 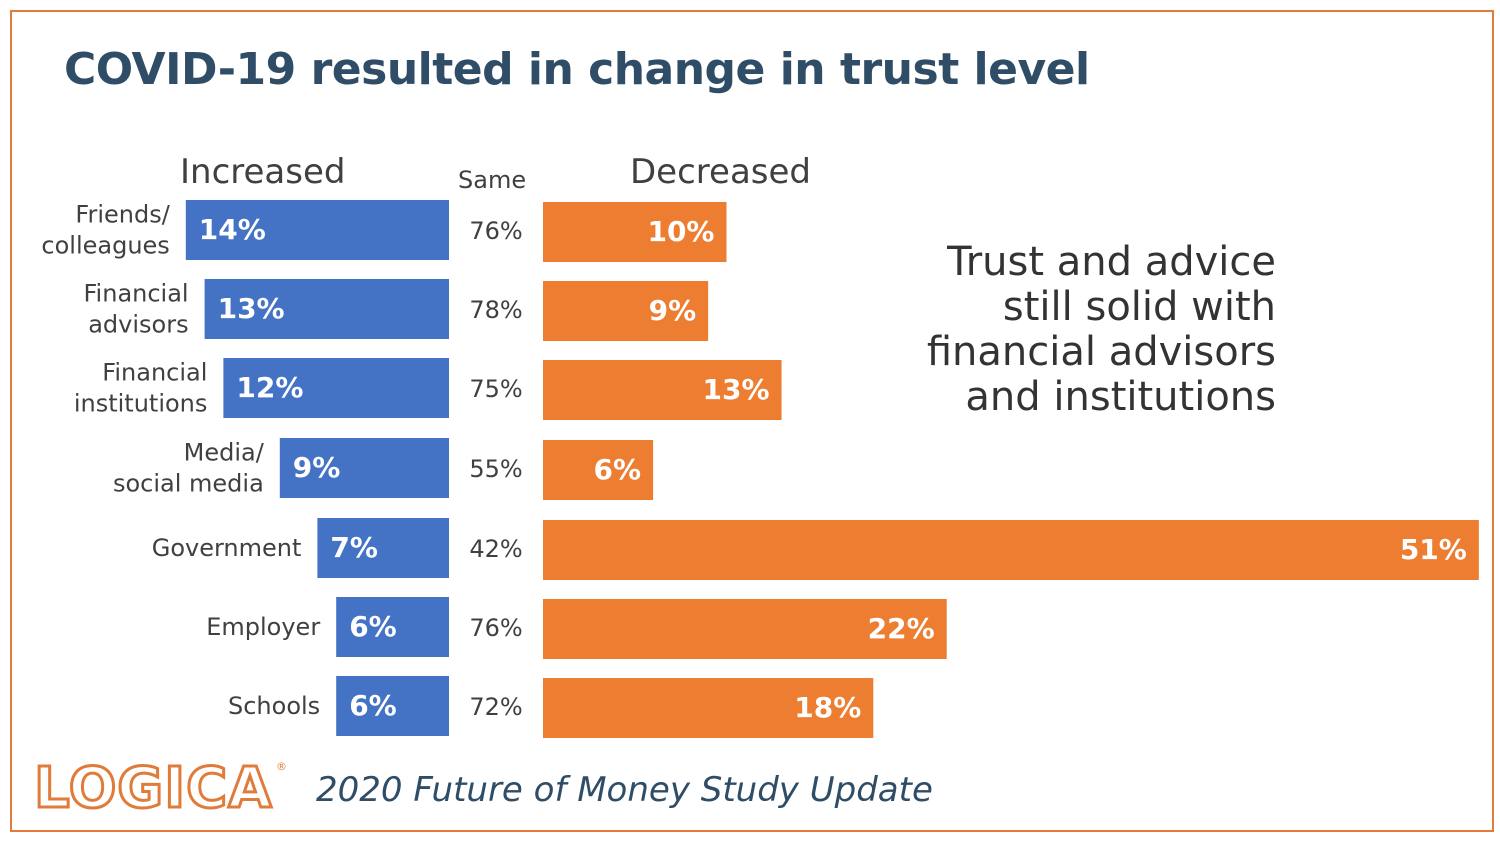 What do you see at coordinates (1120, 397) in the screenshot?
I see `annotation-line: and institutions` at bounding box center [1120, 397].